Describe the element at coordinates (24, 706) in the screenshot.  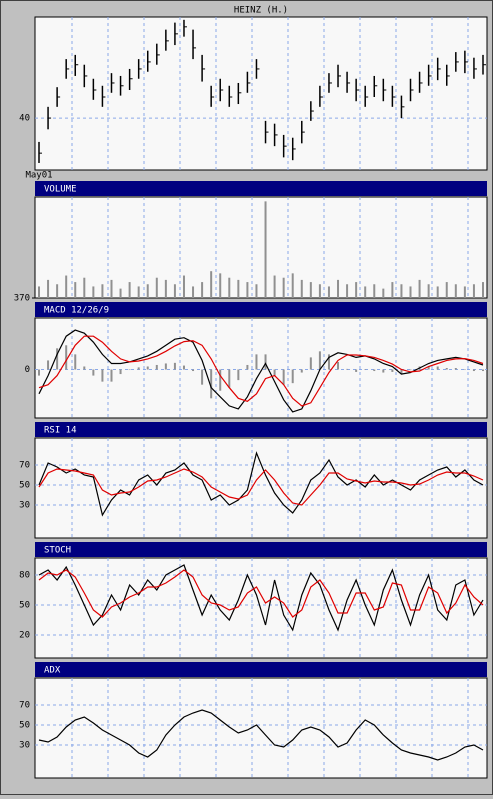
I see `y-tick-label: 70` at that location.